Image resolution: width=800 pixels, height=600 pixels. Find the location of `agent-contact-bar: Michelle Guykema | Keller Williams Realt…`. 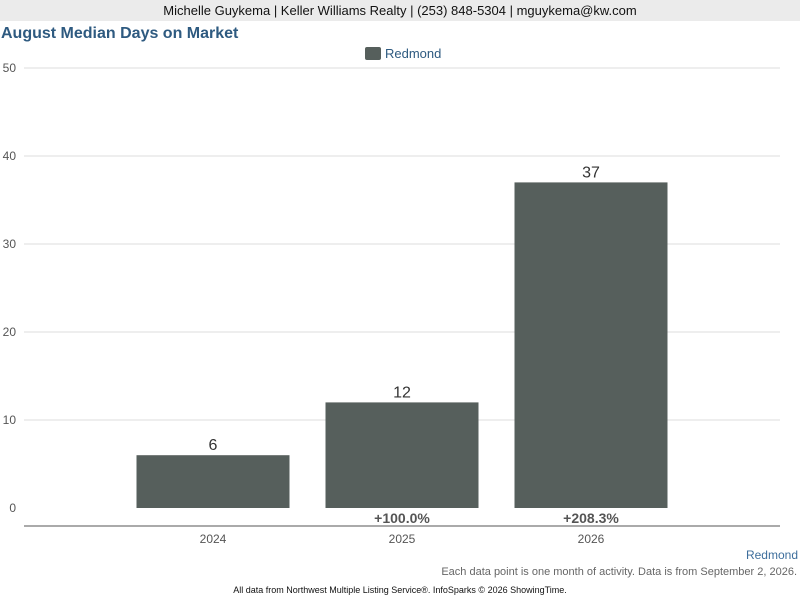

agent-contact-bar: Michelle Guykema | Keller Williams Realt… is located at coordinates (400, 10).